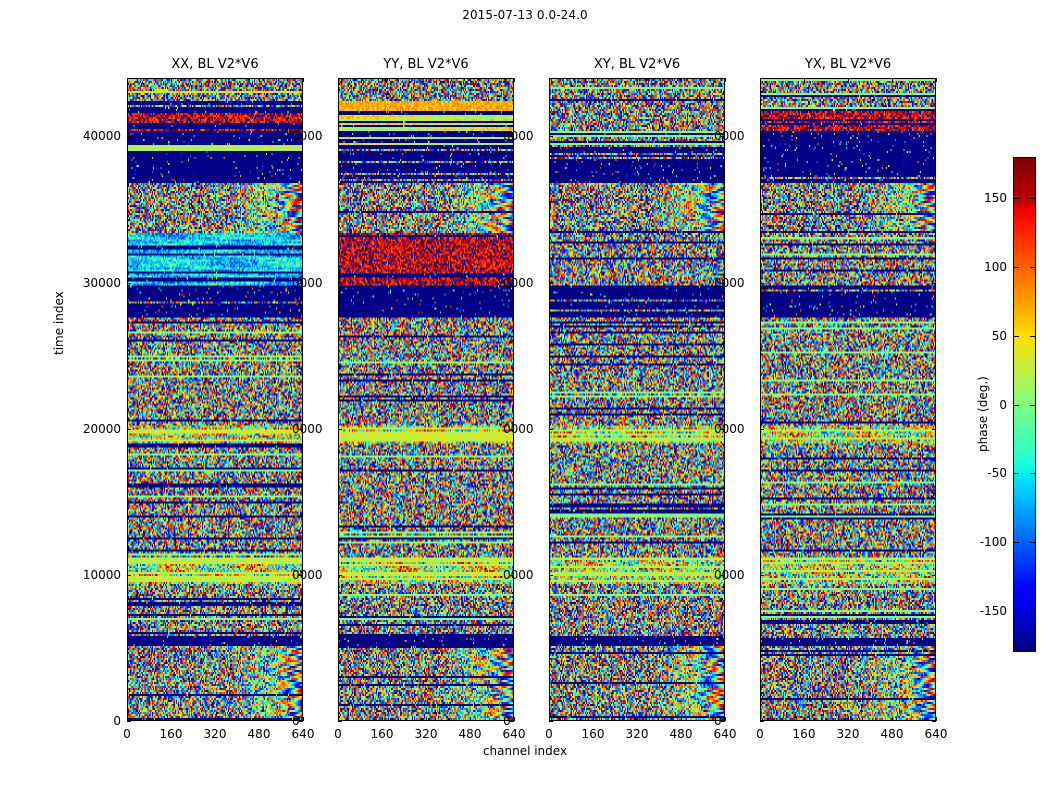 The height and width of the screenshot is (800, 1050). I want to click on colorbar-label: phase (deg.), so click(983, 414).